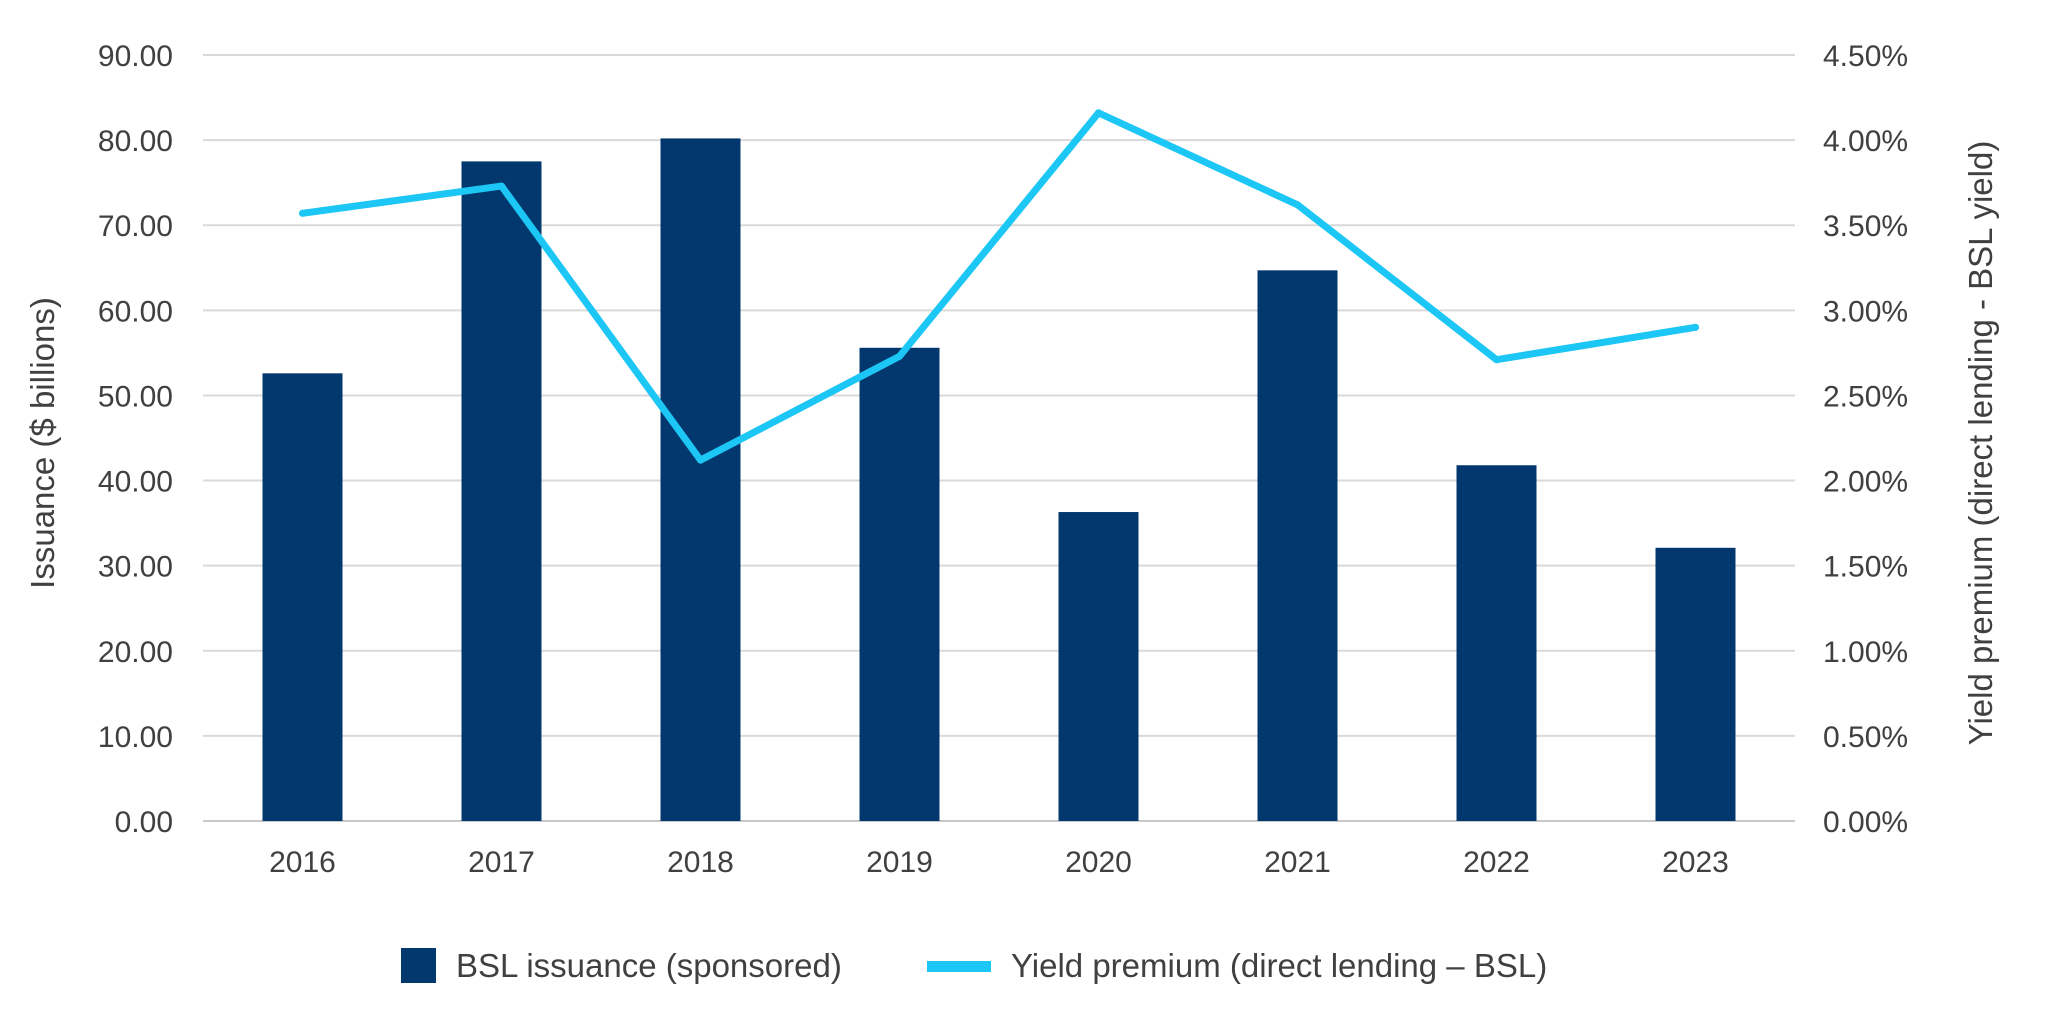 The width and height of the screenshot is (2048, 1022). What do you see at coordinates (1695, 862) in the screenshot?
I see `x-axis-tick: 2023` at bounding box center [1695, 862].